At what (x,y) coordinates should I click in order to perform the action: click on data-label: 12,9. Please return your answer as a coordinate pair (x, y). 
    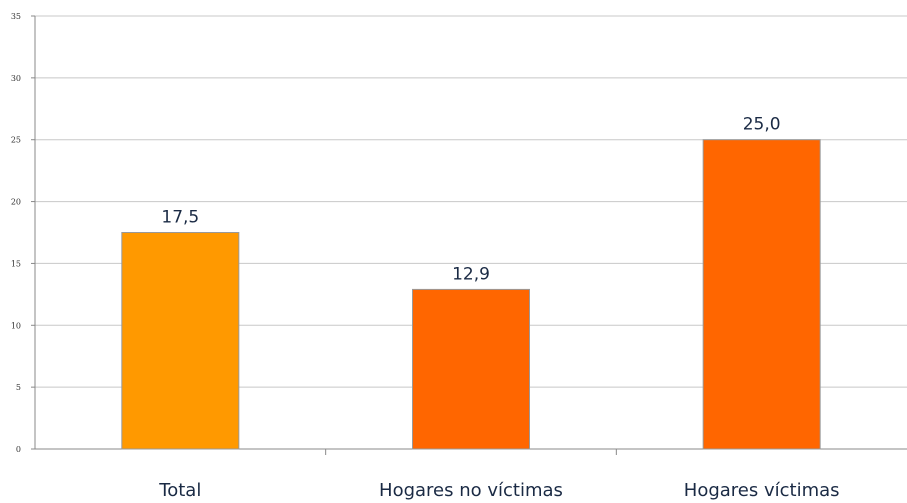
    Looking at the image, I should click on (471, 274).